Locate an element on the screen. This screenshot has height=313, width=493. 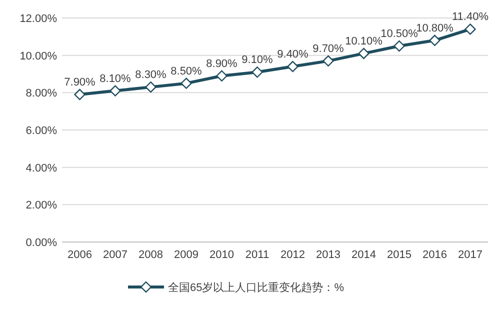
x-tick-label: 2016 is located at coordinates (434, 255).